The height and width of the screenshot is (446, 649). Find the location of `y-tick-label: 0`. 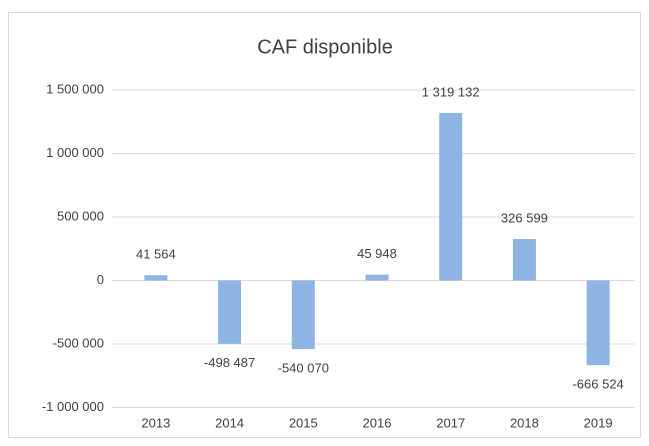

y-tick-label: 0 is located at coordinates (100, 279).